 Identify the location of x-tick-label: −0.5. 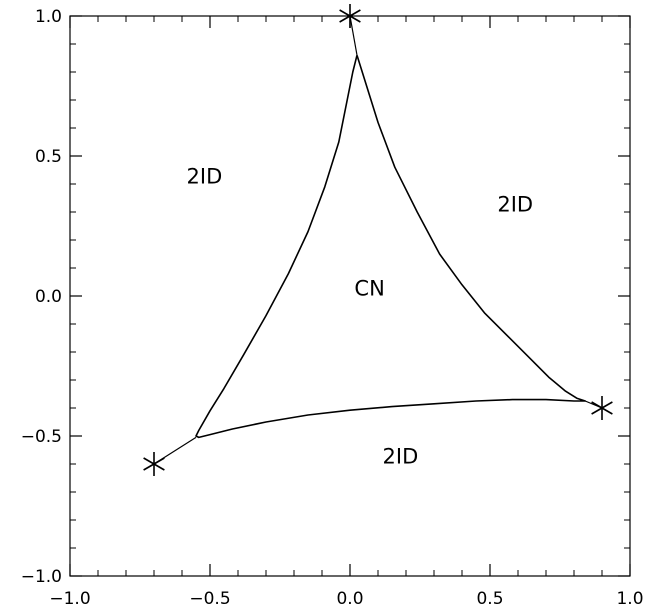
(209, 599).